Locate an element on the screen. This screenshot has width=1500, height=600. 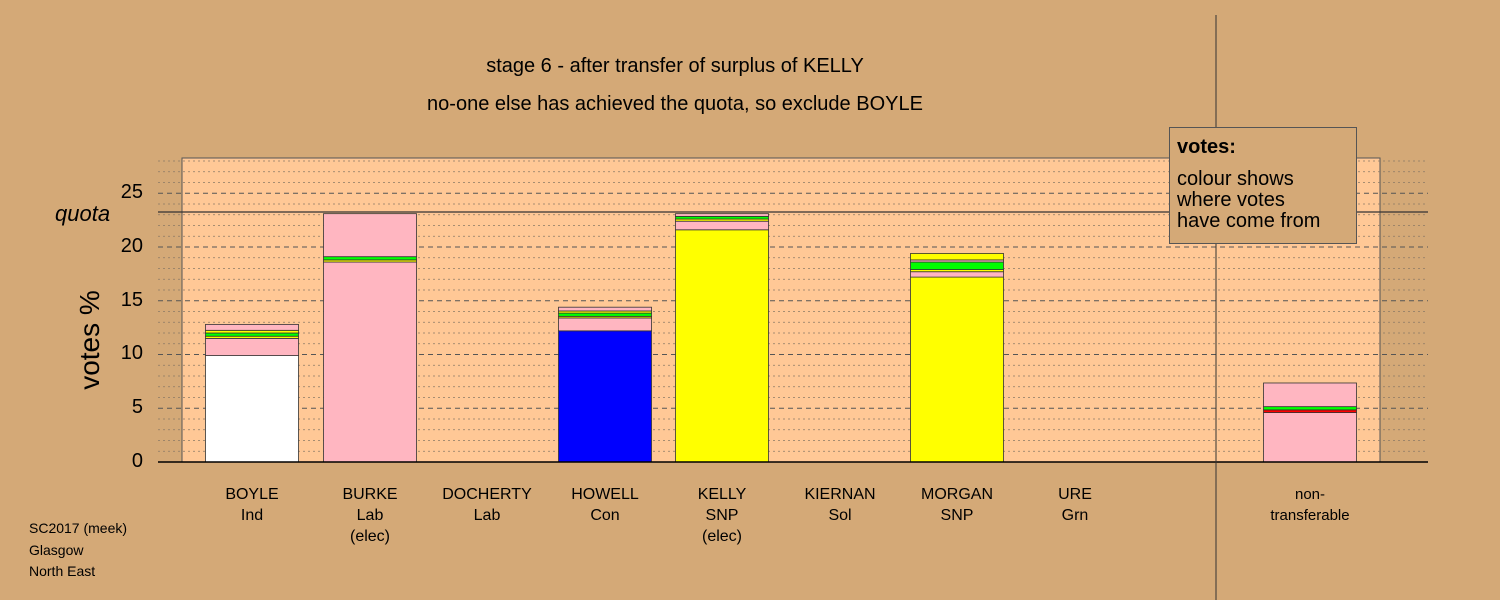
footer-election: SC2017 (meek) is located at coordinates (78, 528).